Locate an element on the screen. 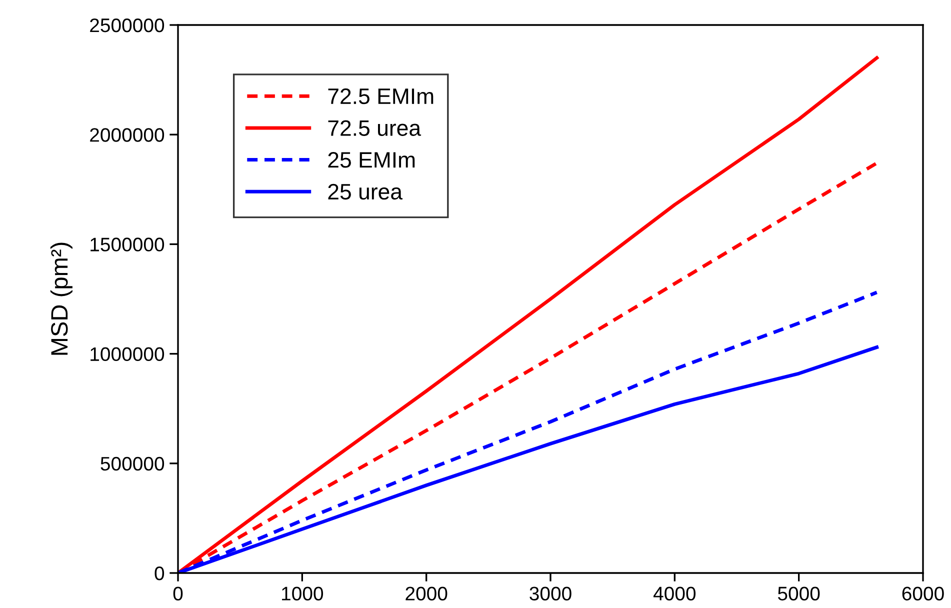 This screenshot has height=608, width=951. x-tick-label: 4000 is located at coordinates (674, 593).